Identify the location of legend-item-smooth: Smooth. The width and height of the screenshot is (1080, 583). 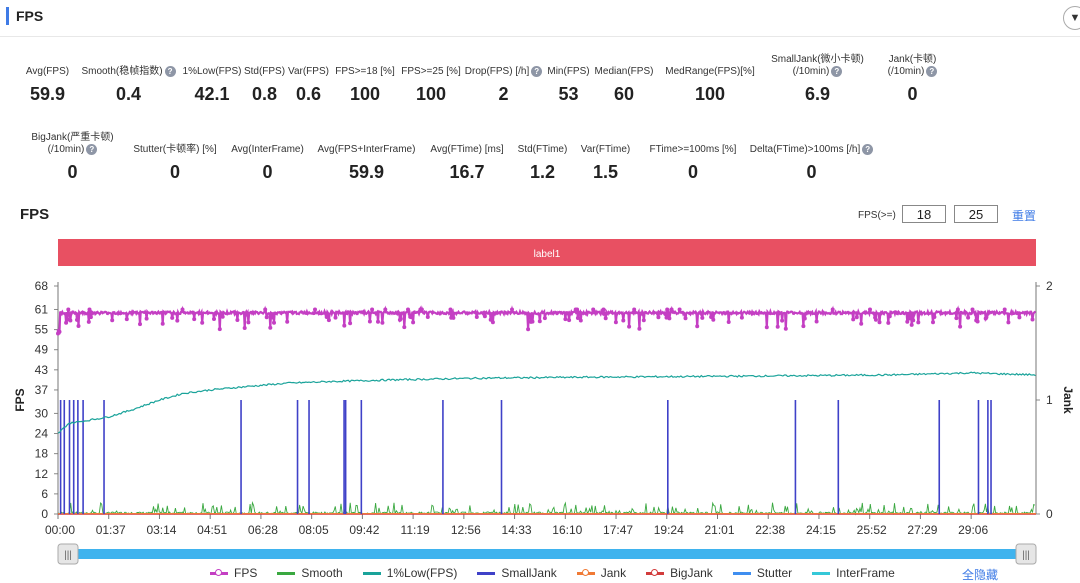
(310, 573).